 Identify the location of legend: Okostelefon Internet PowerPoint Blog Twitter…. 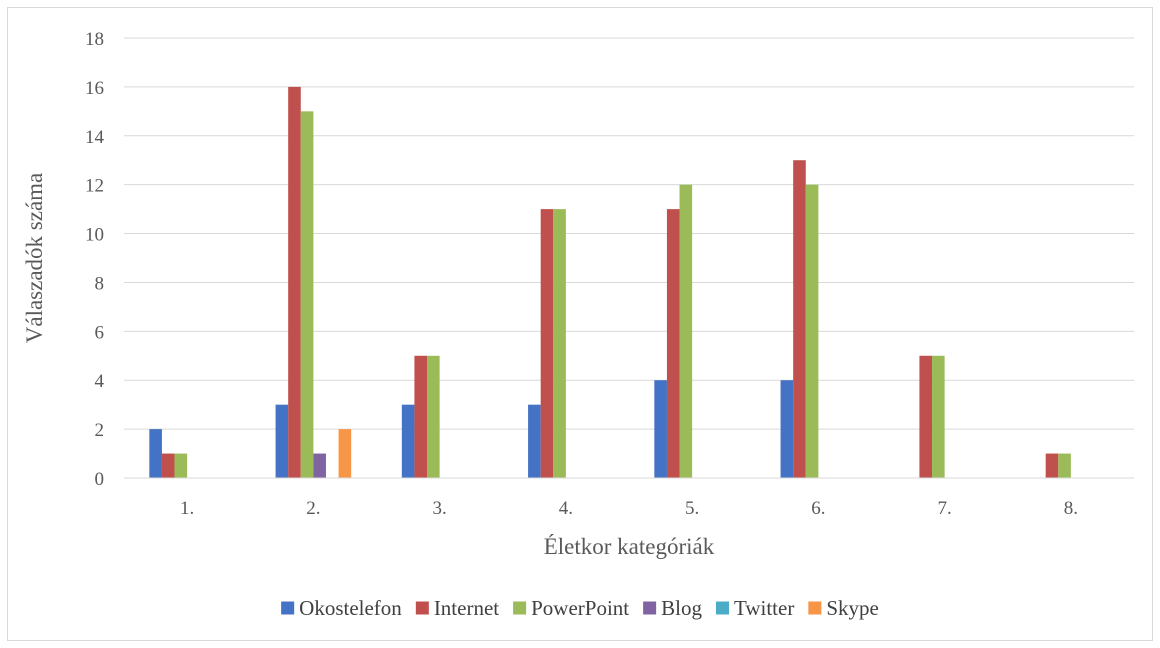
(580, 608).